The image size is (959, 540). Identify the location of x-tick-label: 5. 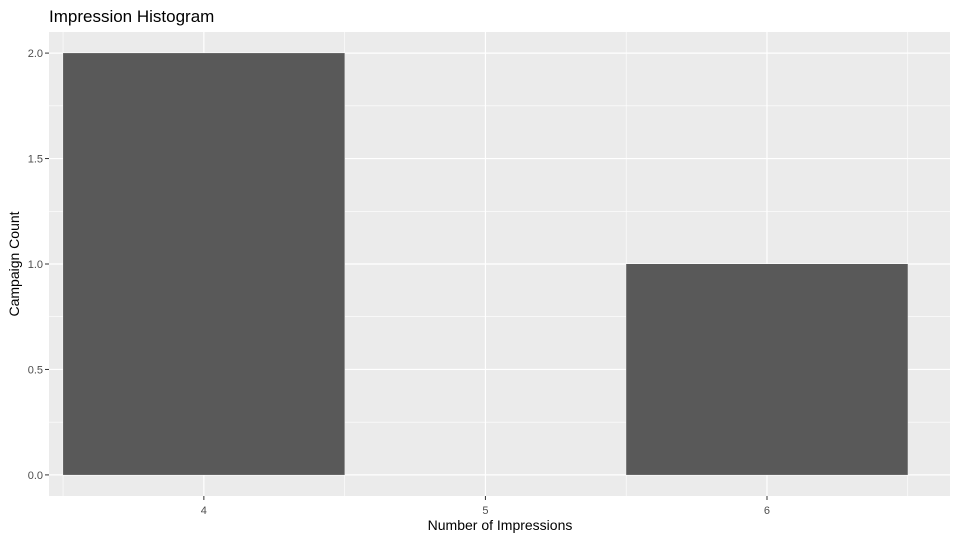
(485, 511).